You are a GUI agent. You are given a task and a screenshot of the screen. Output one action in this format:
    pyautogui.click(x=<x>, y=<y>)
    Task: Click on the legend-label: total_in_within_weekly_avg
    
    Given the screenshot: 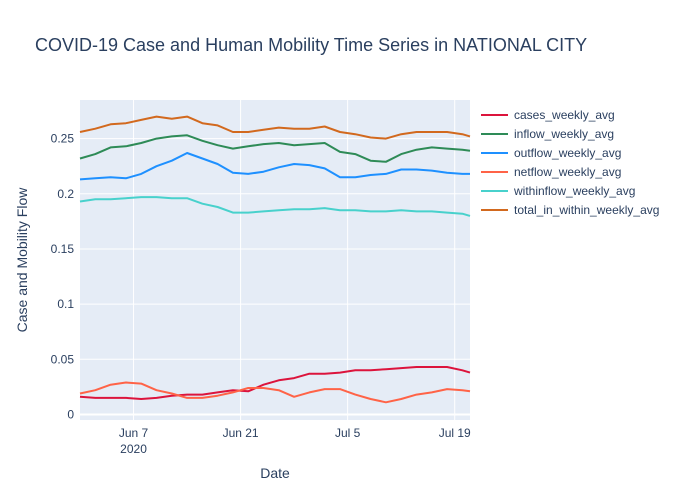 What is the action you would take?
    pyautogui.click(x=586, y=210)
    